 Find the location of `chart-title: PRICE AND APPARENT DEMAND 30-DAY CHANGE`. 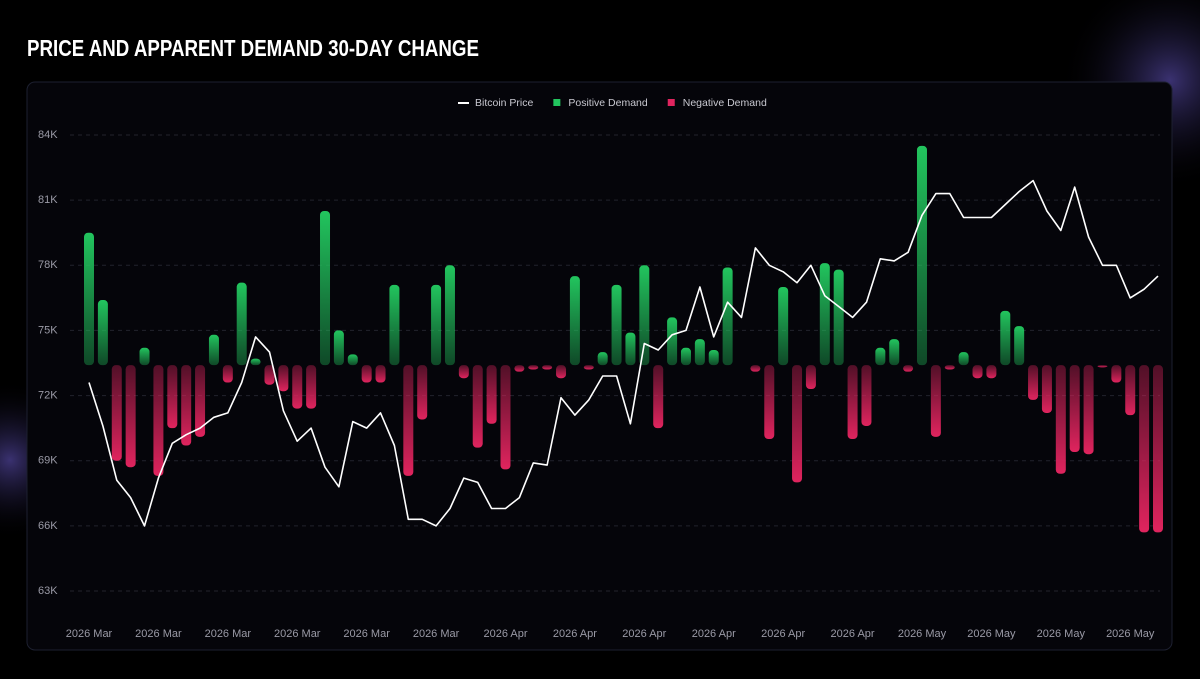

chart-title: PRICE AND APPARENT DEMAND 30-DAY CHANGE is located at coordinates (253, 48).